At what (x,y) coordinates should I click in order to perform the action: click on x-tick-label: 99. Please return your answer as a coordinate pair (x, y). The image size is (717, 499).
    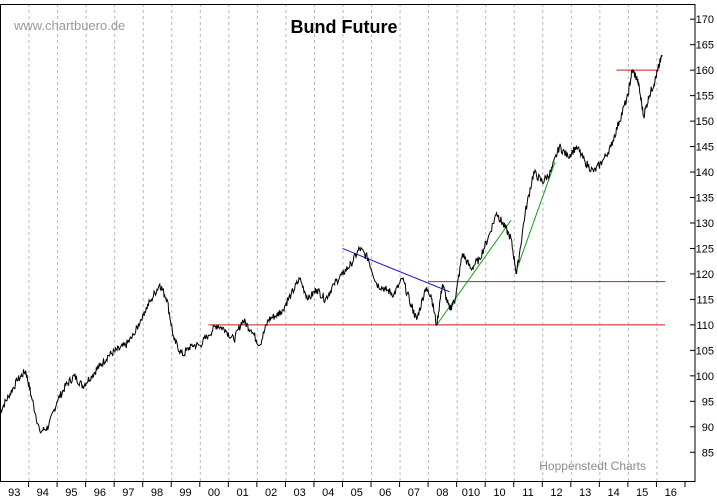
    Looking at the image, I should click on (185, 493).